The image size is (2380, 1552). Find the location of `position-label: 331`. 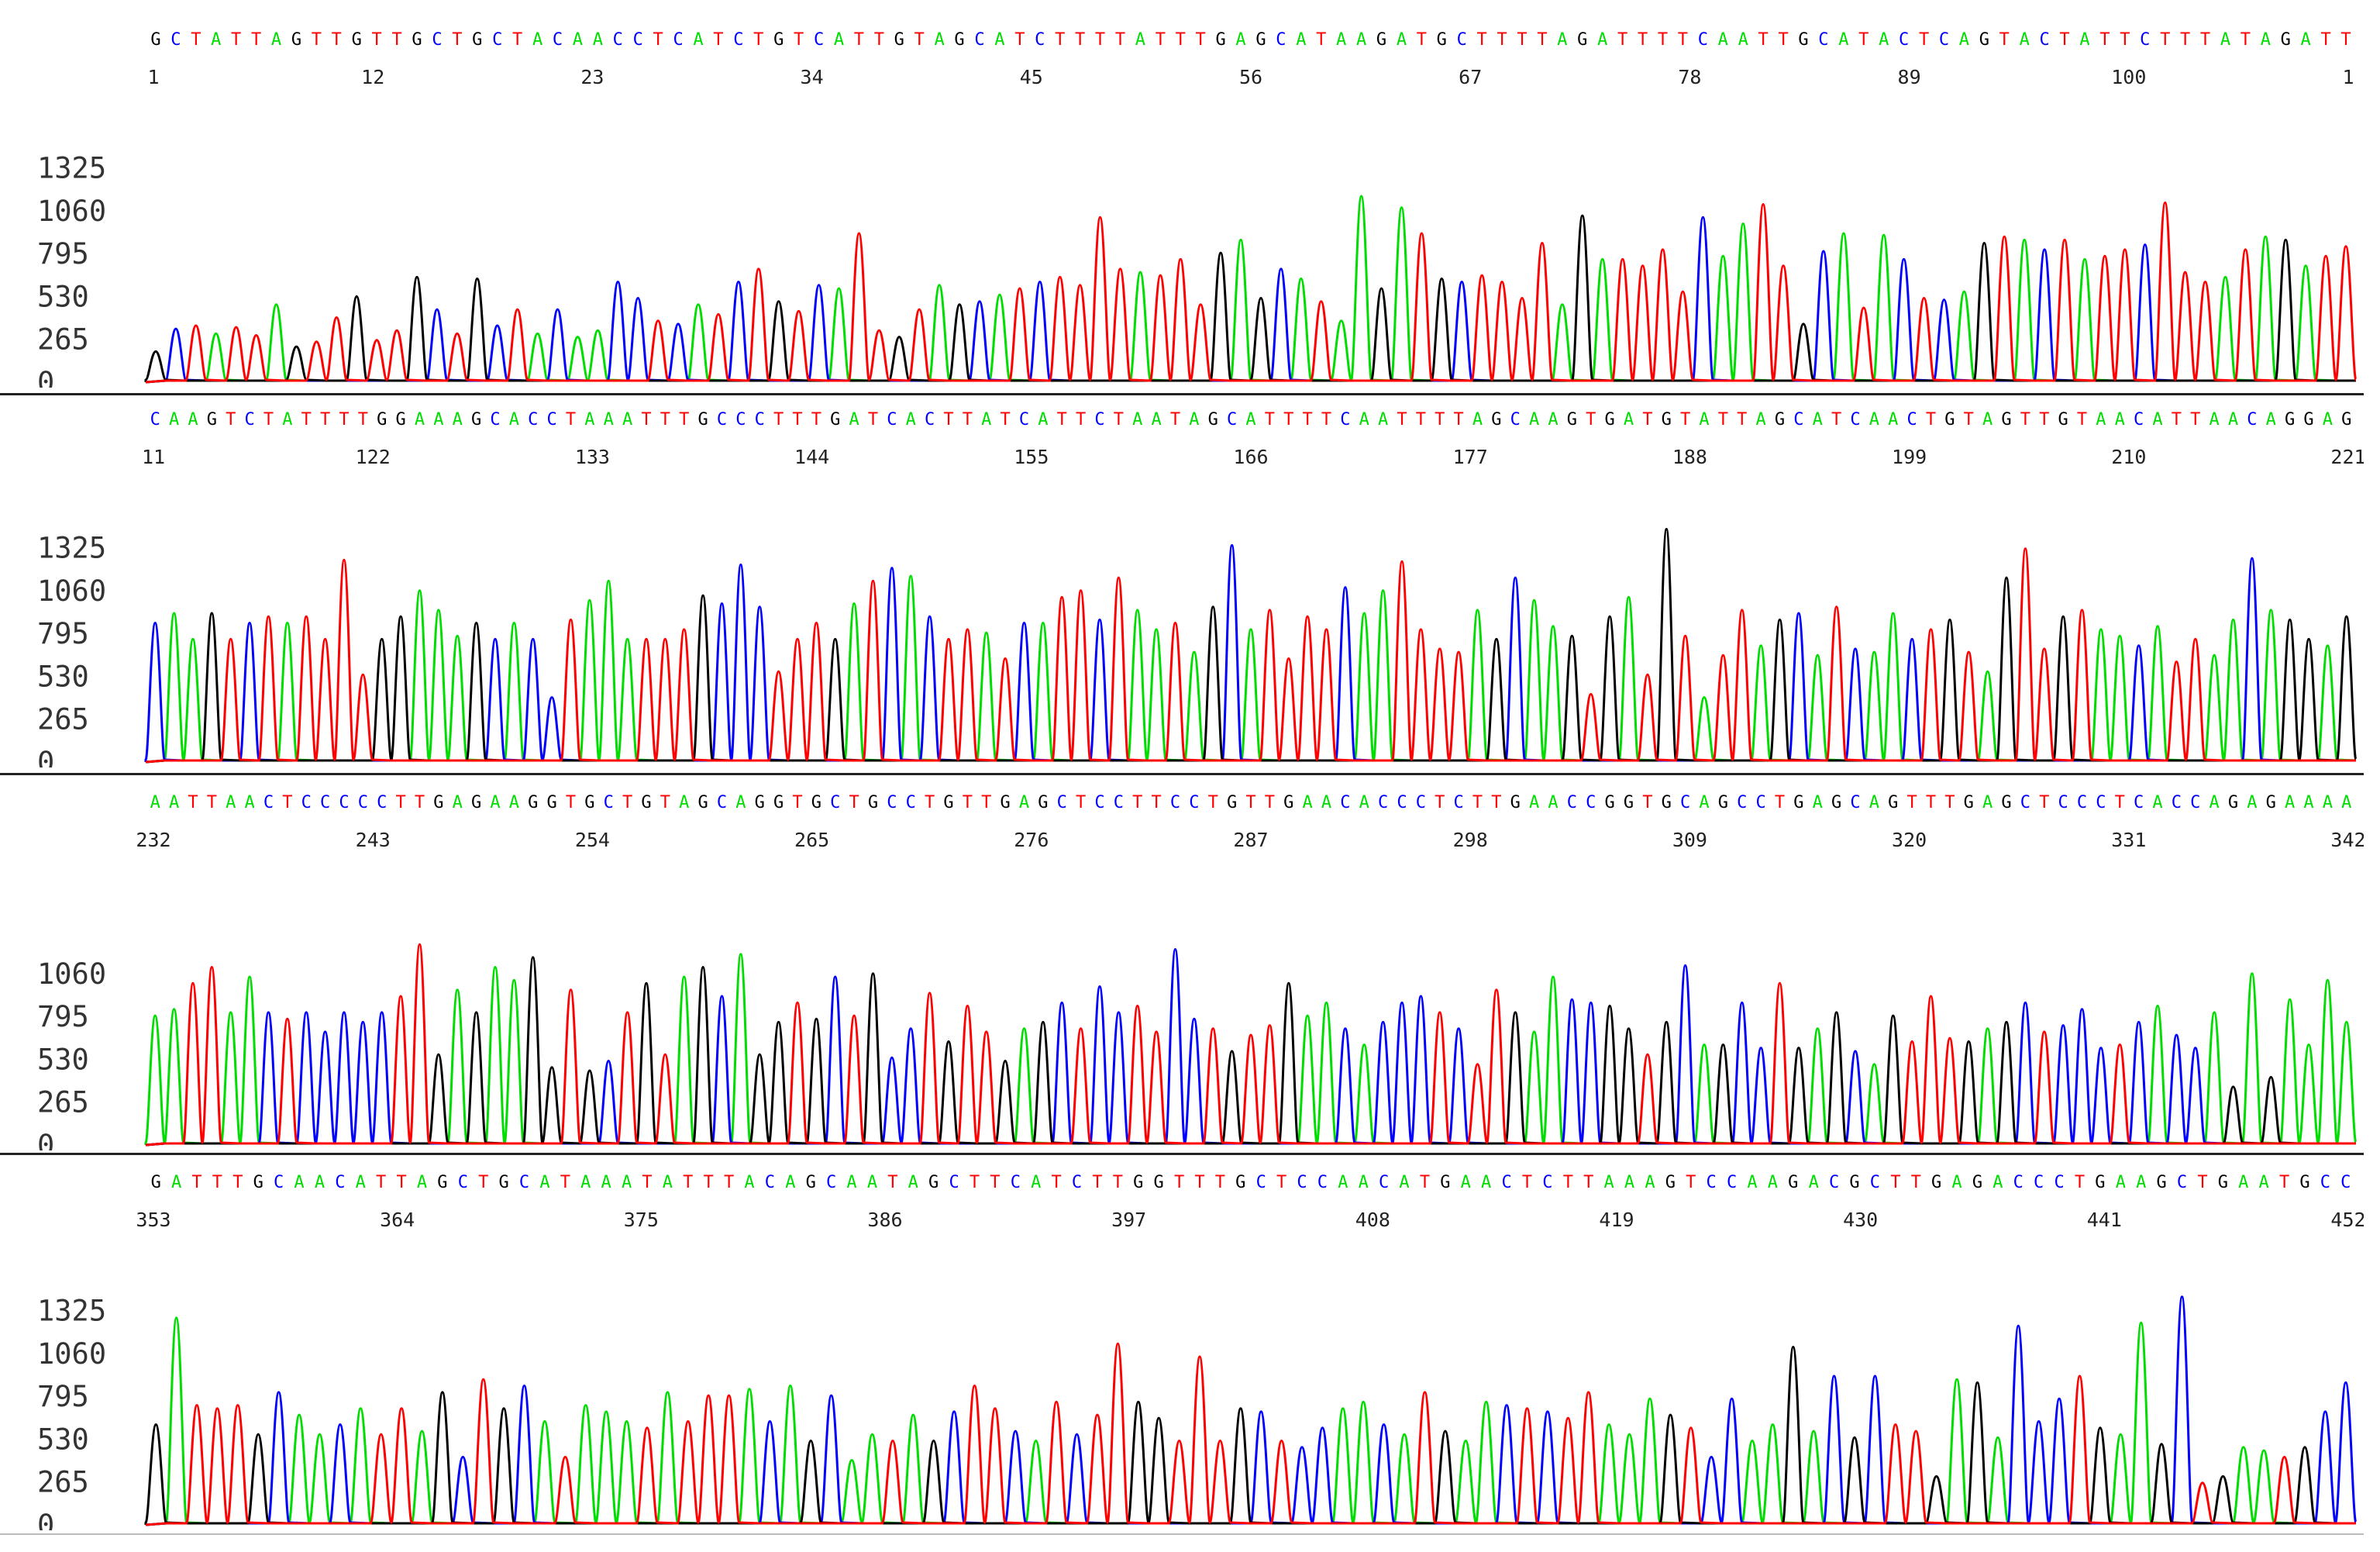

position-label: 331 is located at coordinates (2129, 840).